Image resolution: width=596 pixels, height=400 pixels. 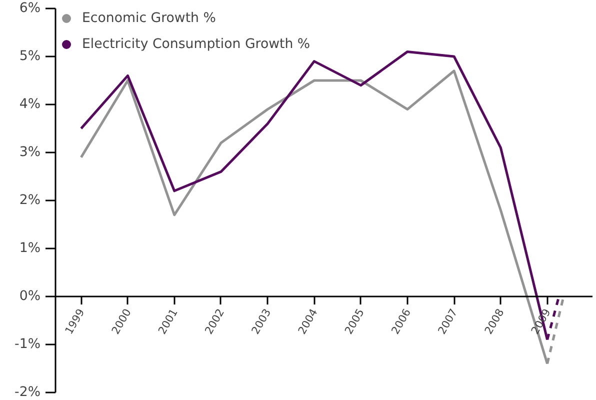 What do you see at coordinates (30, 56) in the screenshot?
I see `y-tick-label: 5%` at bounding box center [30, 56].